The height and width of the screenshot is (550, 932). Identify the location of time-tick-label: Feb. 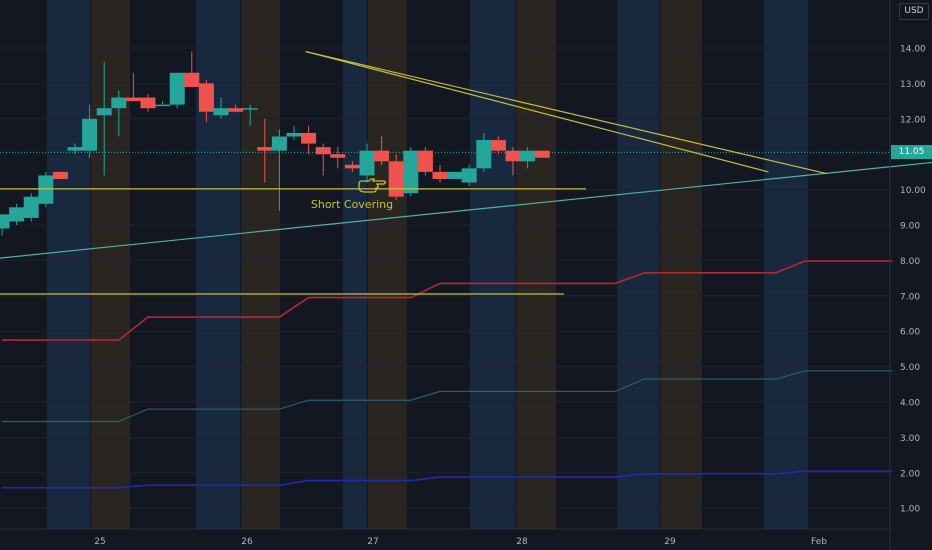
(819, 542).